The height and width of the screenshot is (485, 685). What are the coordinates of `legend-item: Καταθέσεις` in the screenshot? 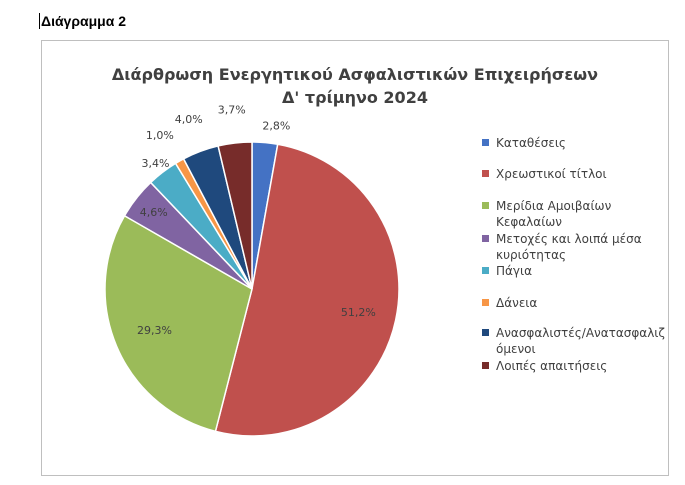 It's located at (524, 143).